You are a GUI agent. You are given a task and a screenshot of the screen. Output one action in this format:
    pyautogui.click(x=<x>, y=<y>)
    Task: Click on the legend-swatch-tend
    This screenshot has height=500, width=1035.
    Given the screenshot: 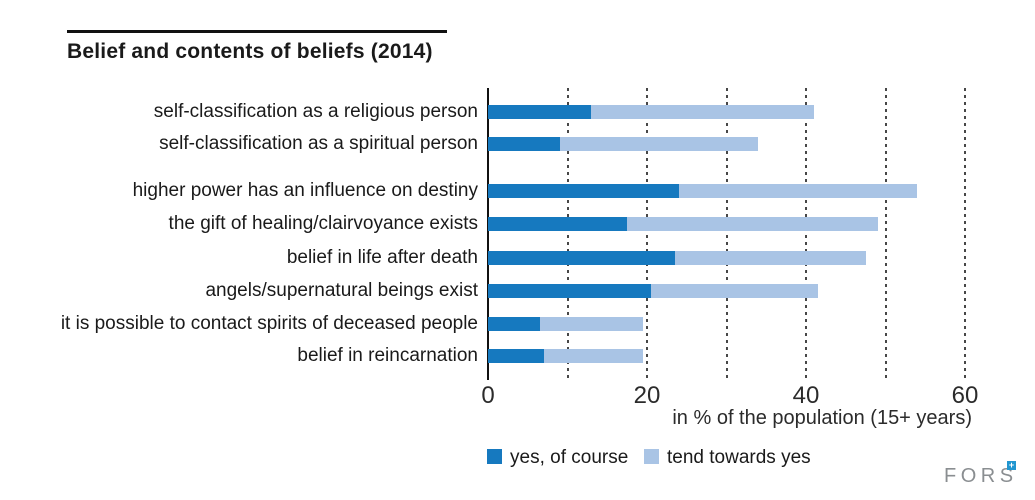 What is the action you would take?
    pyautogui.click(x=651, y=456)
    